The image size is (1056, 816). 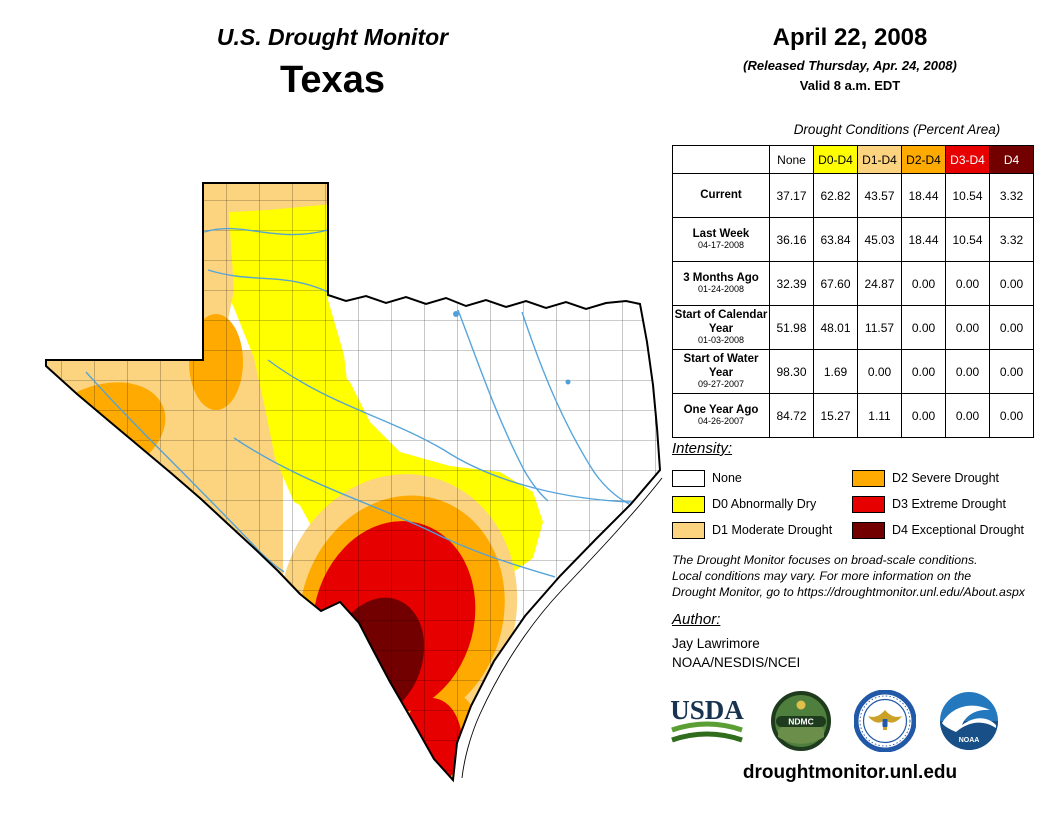 What do you see at coordinates (850, 772) in the screenshot?
I see `site-url: droughtmonitor.unl.edu` at bounding box center [850, 772].